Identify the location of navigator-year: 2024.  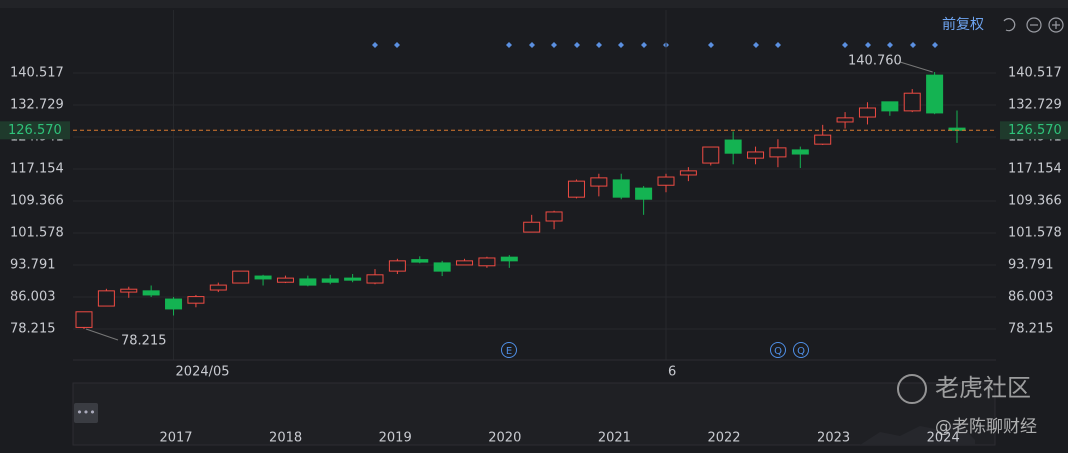
(943, 438).